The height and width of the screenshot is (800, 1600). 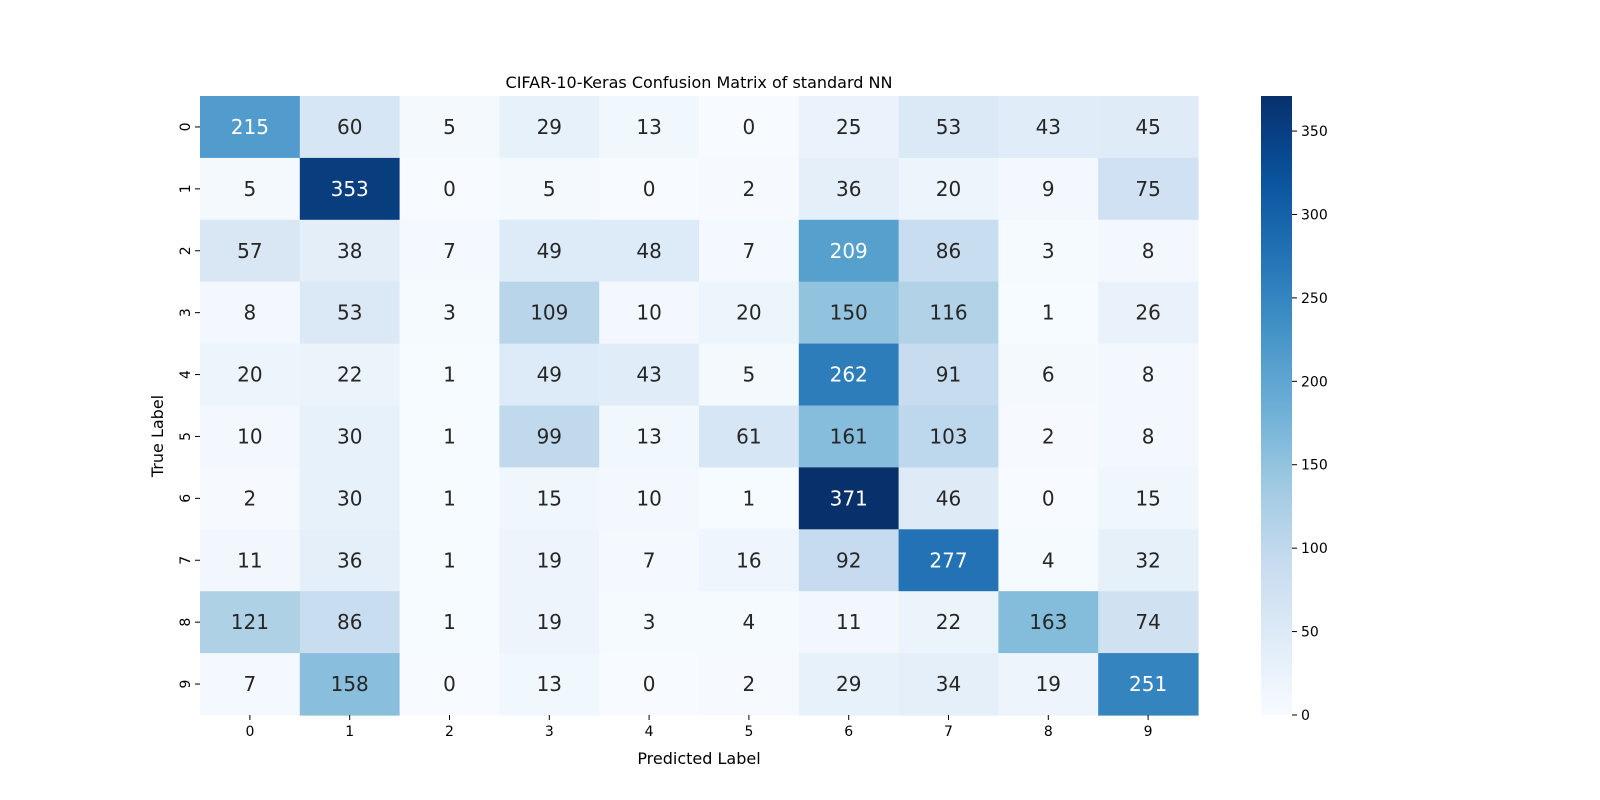 I want to click on colorbar: 0 50 100 150 200 250 300 350, so click(x=1294, y=410).